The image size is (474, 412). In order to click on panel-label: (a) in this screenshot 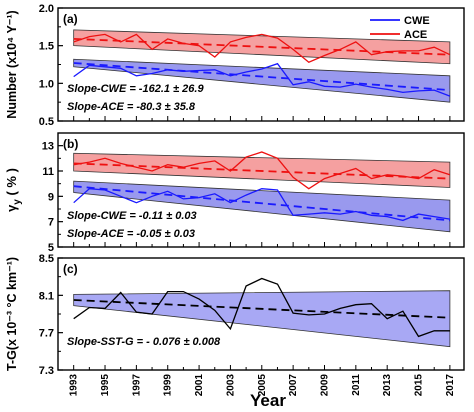, I will do `click(70, 19)`.